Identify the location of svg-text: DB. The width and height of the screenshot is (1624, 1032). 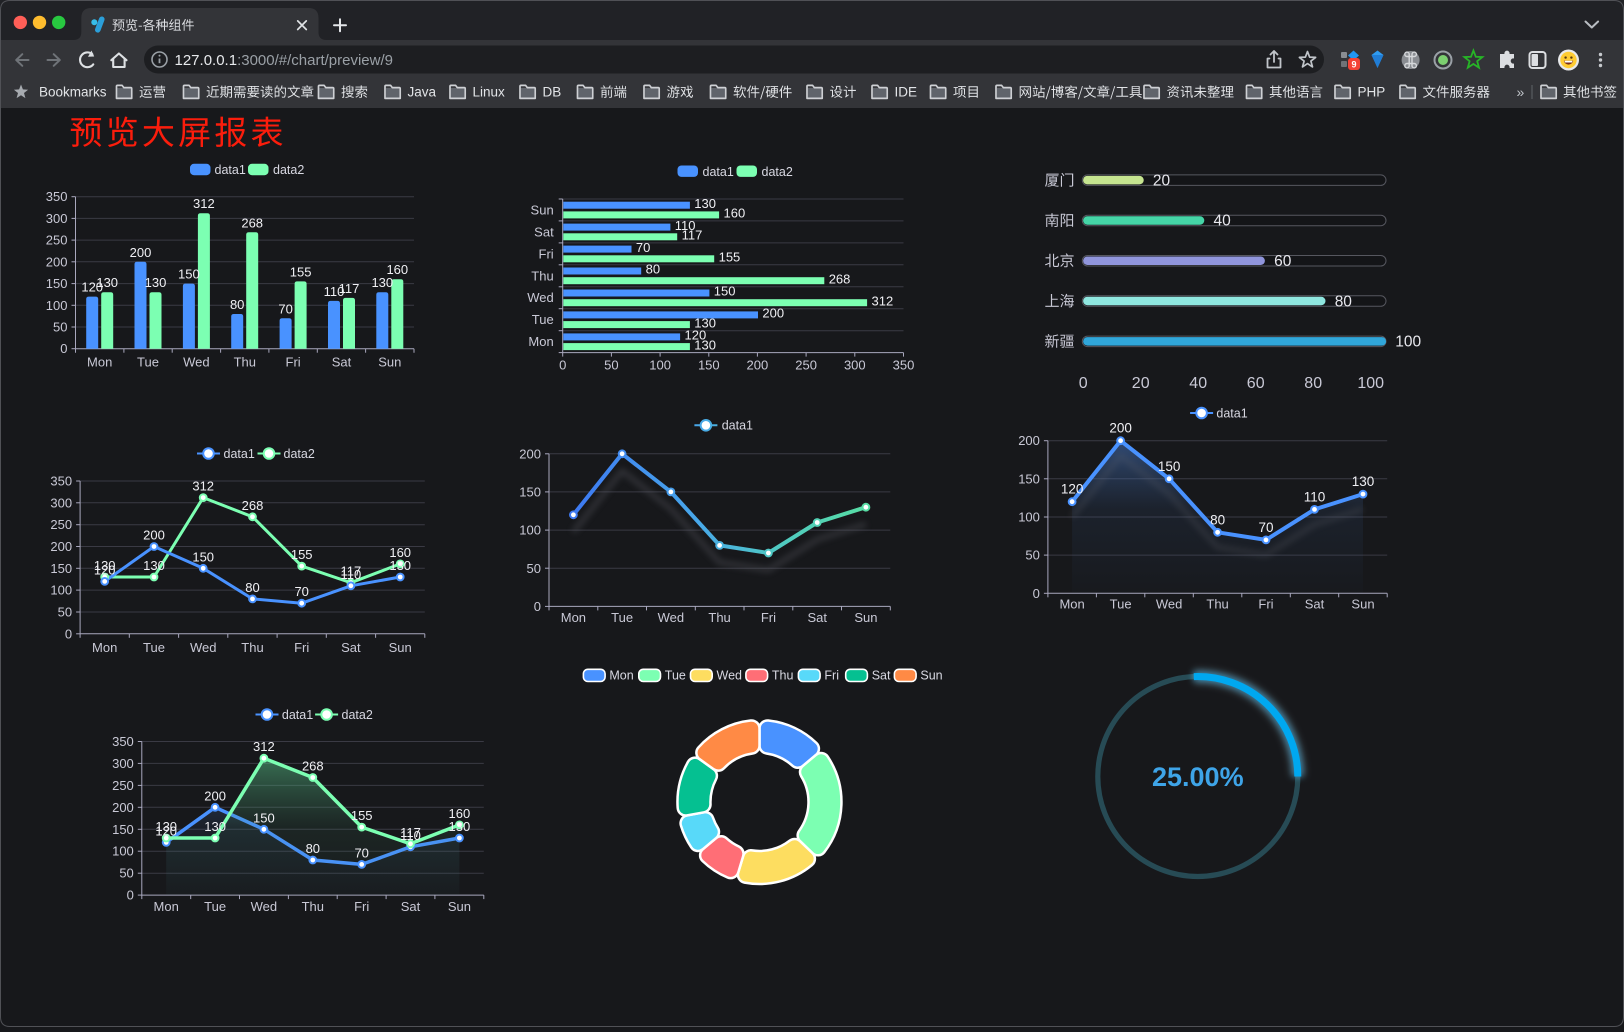
(552, 92).